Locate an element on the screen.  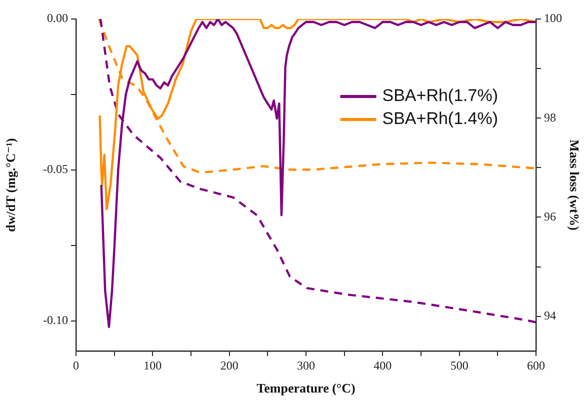
x-tick-label: 400 is located at coordinates (383, 365).